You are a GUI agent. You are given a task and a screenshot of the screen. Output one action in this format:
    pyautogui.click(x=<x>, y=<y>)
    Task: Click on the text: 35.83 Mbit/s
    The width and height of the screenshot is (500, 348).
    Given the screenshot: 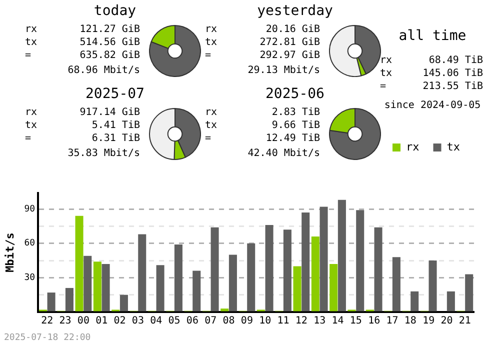 What is the action you would take?
    pyautogui.click(x=104, y=153)
    